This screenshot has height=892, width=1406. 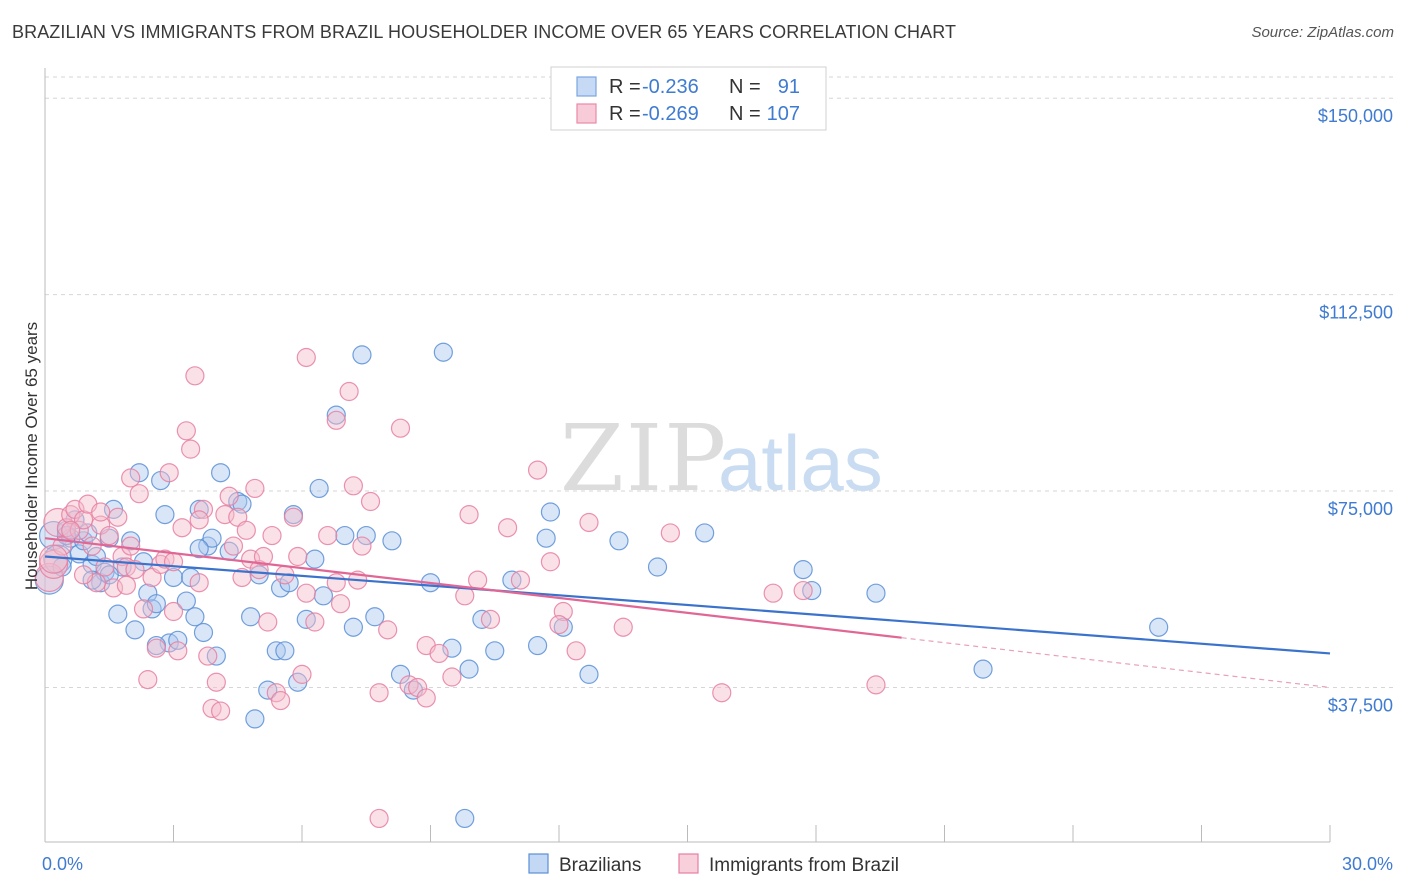 I want to click on y-tick-labels: $37,500 $75,000 $112,500 $150,000, so click(x=1355, y=410).